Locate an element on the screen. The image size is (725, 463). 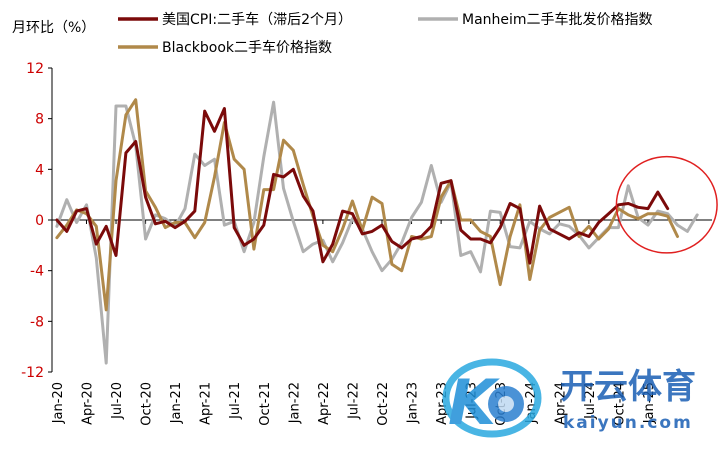
x-tick-label: Apr-24 is located at coordinates (560, 403).